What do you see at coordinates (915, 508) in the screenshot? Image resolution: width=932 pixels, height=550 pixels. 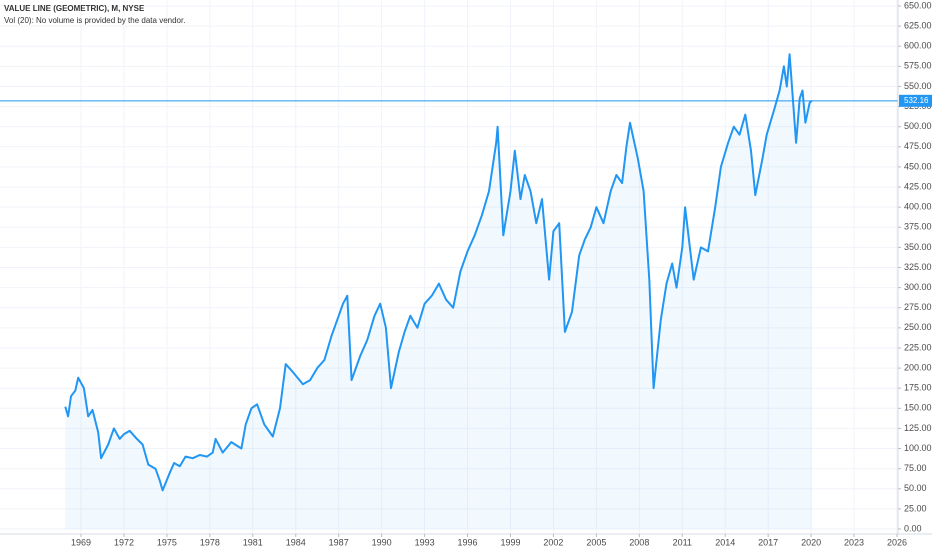 I see `y-tick-label: 25.00` at bounding box center [915, 508].